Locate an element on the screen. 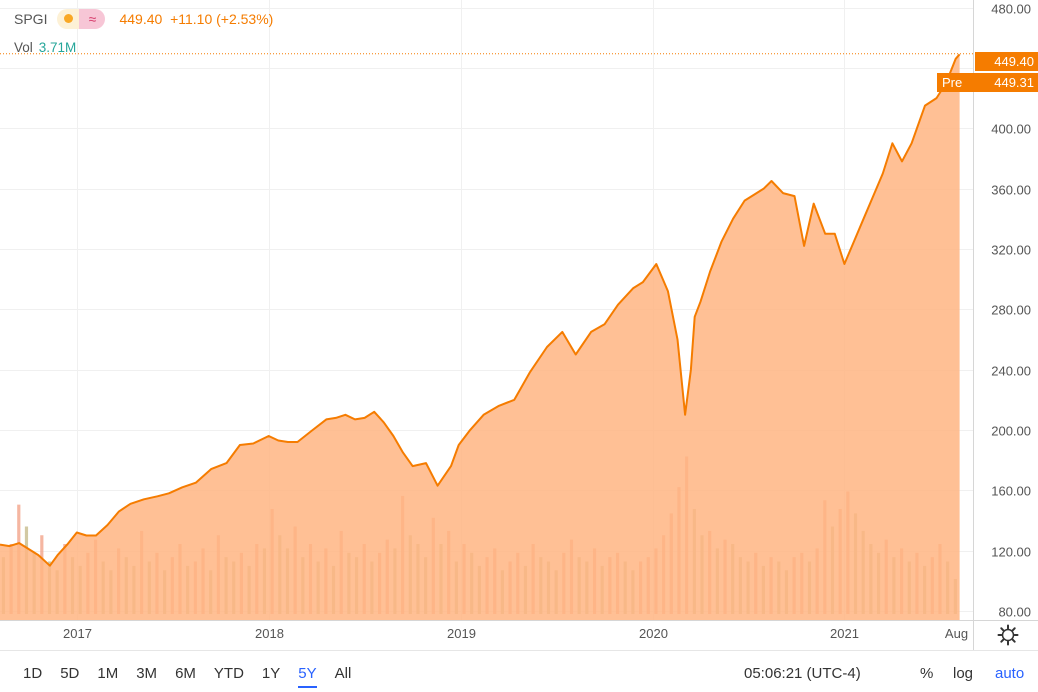 This screenshot has width=1038, height=692. range-button-3m: 3M is located at coordinates (147, 673).